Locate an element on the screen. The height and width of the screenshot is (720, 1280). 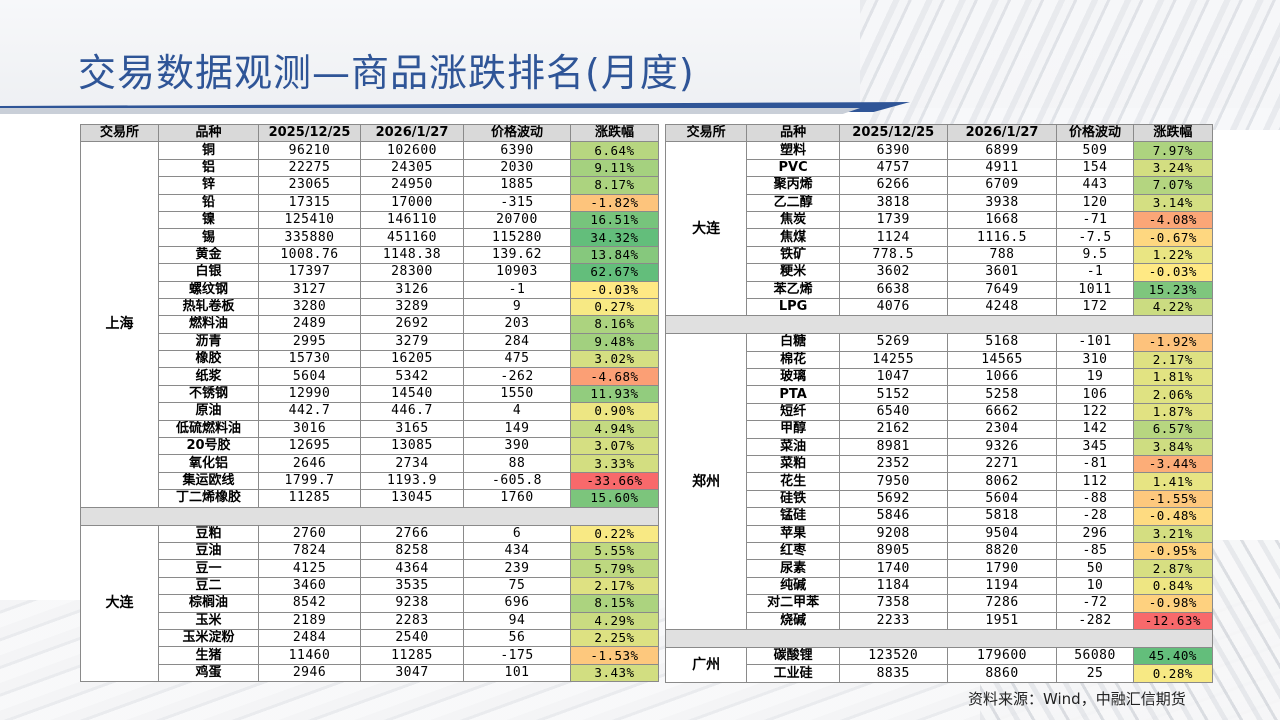
price-change-cell: 106 is located at coordinates (1095, 394).